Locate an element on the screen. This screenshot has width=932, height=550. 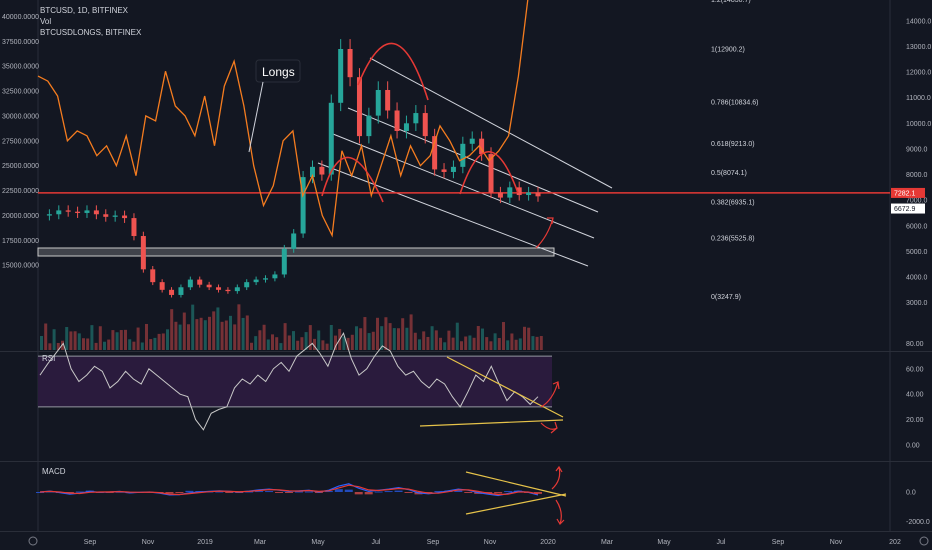
left-axis-tick: 15000.0000 is located at coordinates (20, 266).